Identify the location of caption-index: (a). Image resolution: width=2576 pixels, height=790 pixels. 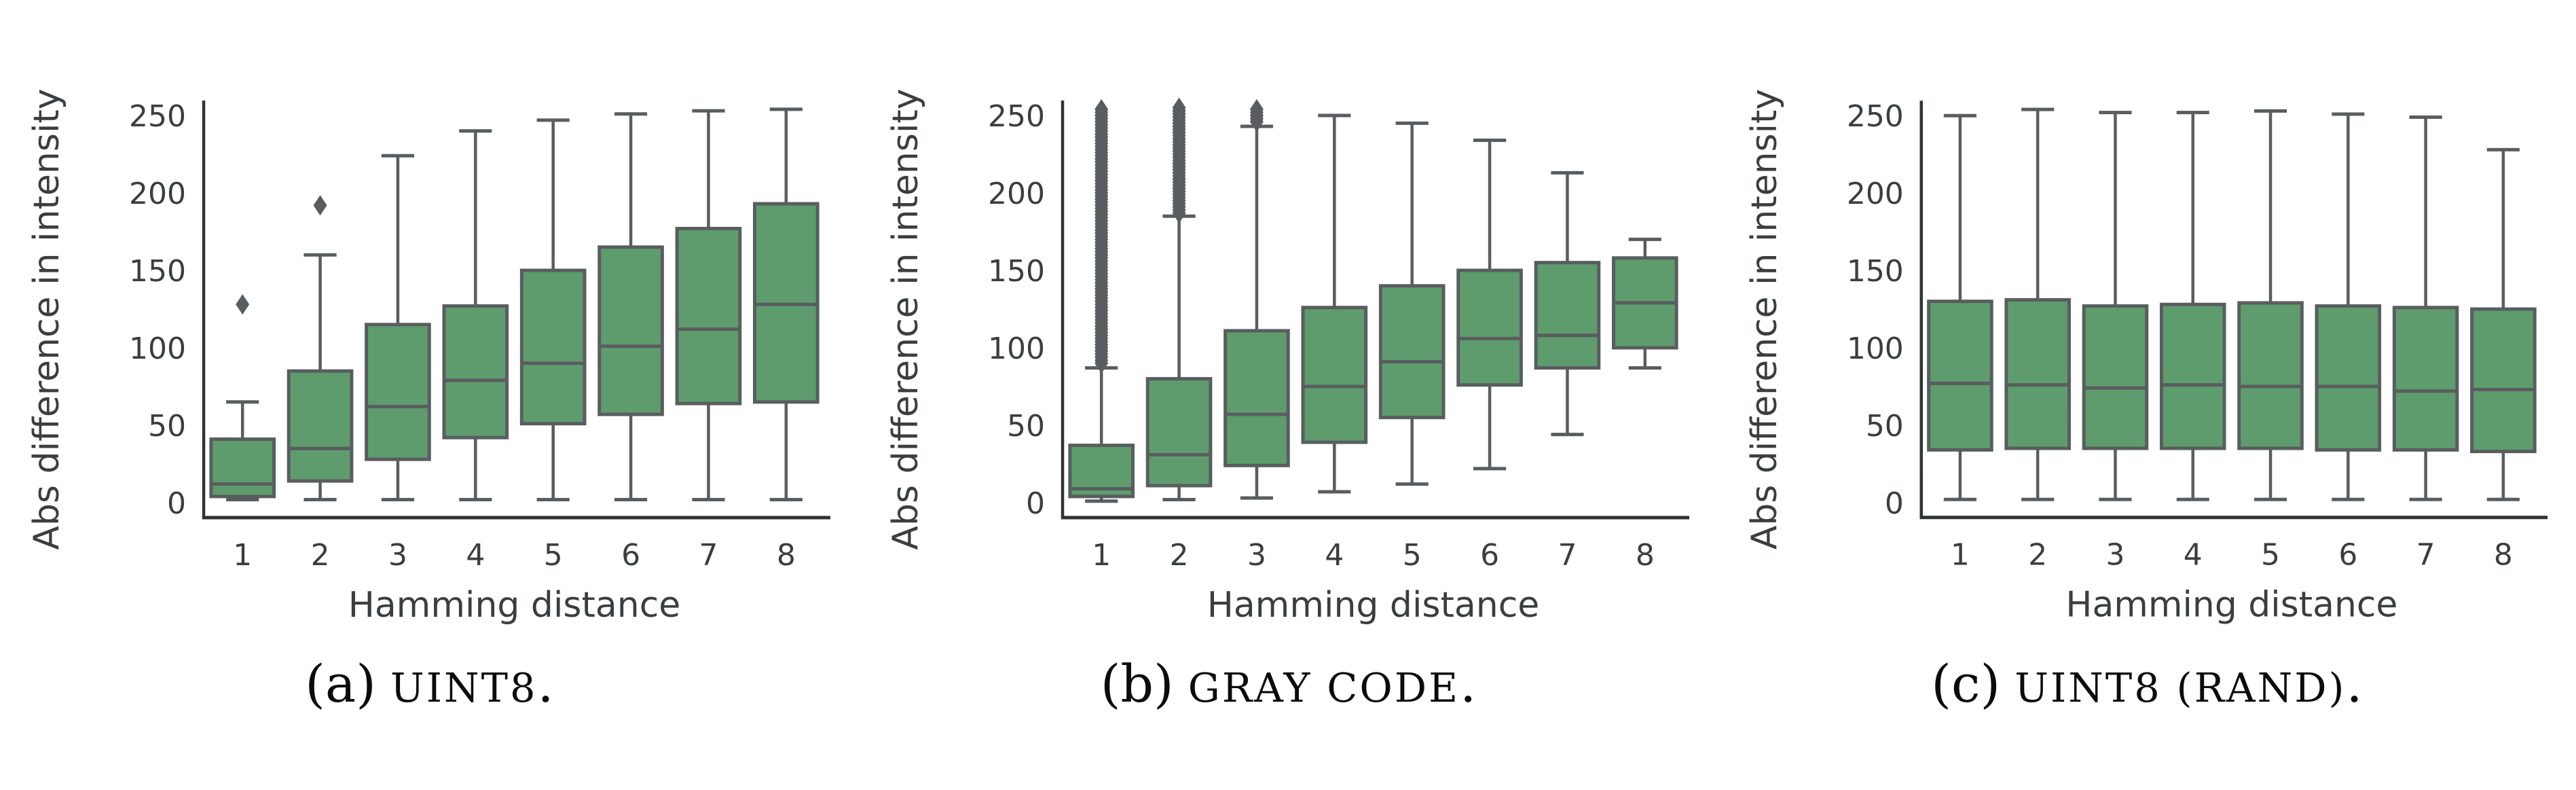
(340, 683).